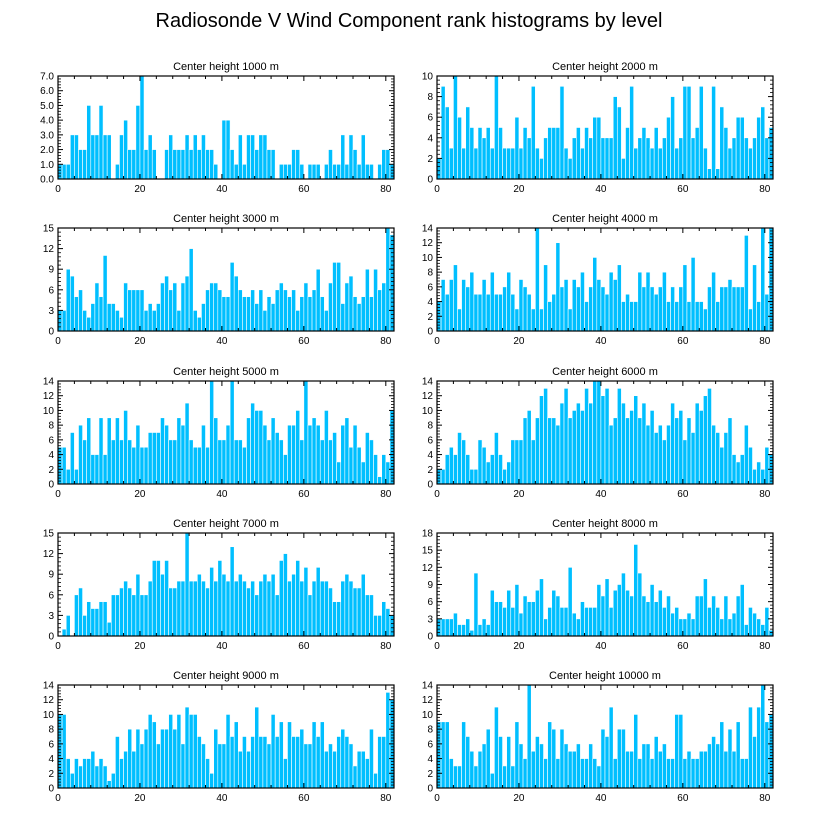 The height and width of the screenshot is (824, 818). I want to click on y-tick-label: 9, so click(51, 575).